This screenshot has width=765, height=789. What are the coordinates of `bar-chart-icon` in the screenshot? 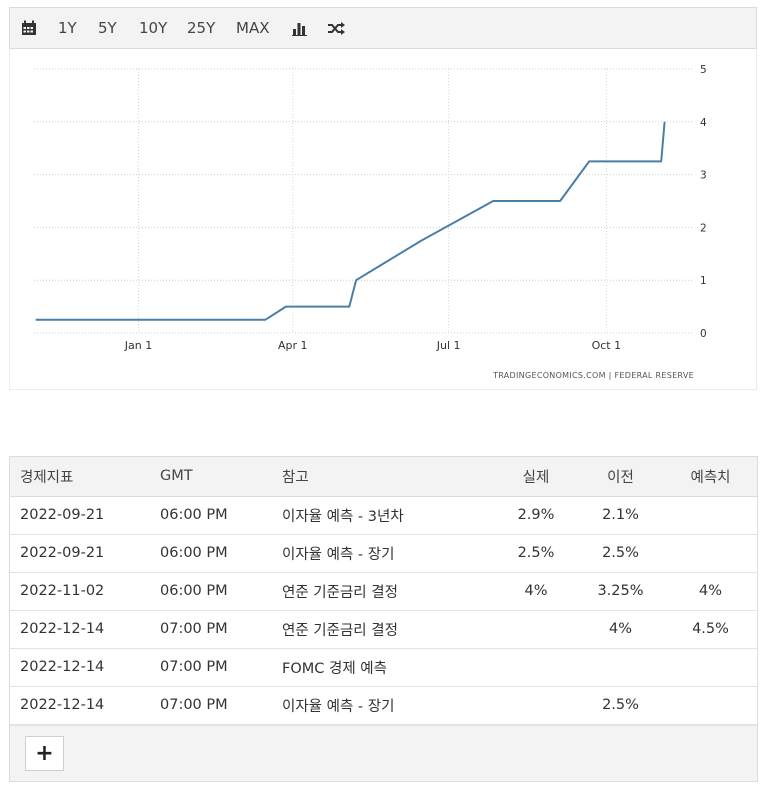 It's located at (299, 28).